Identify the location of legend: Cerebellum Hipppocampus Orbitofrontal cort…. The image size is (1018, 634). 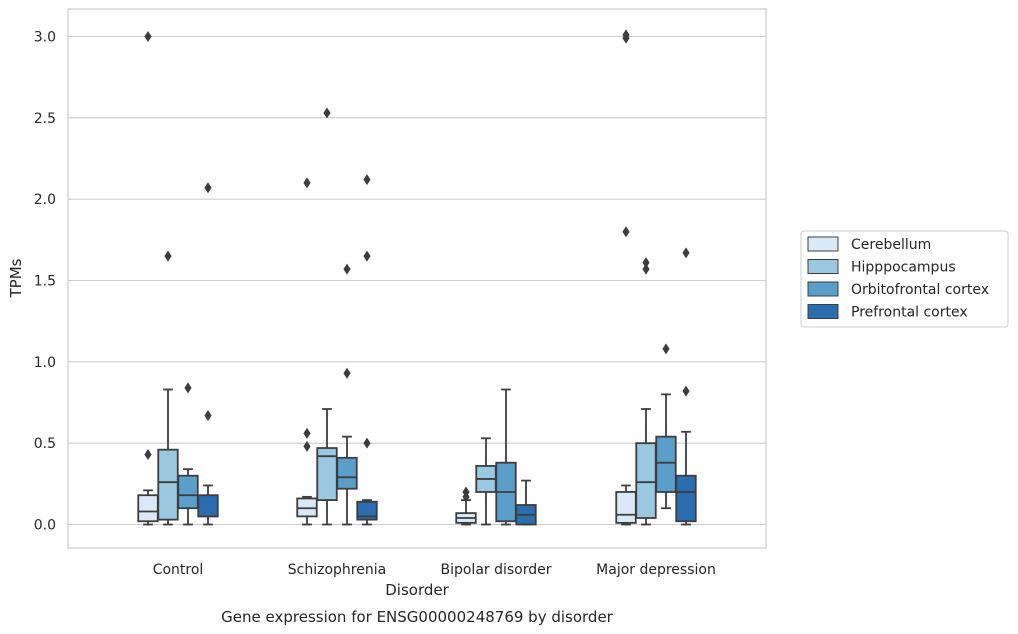
(904, 279).